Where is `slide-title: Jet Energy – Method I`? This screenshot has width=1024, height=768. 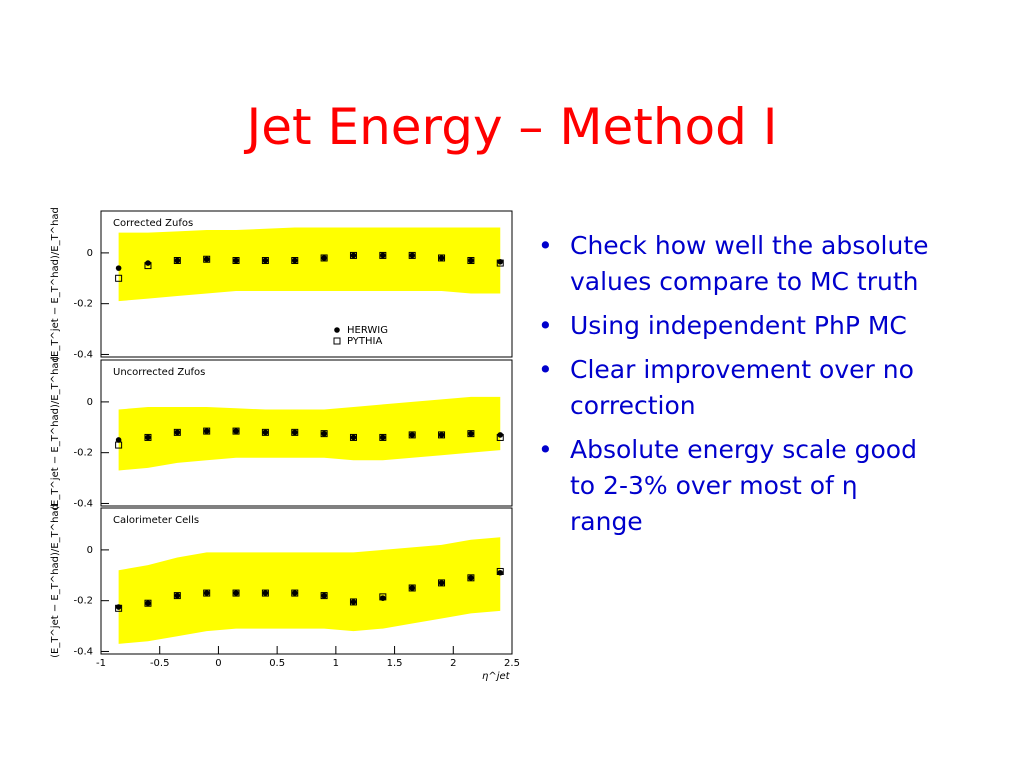
slide-title: Jet Energy – Method I is located at coordinates (512, 127).